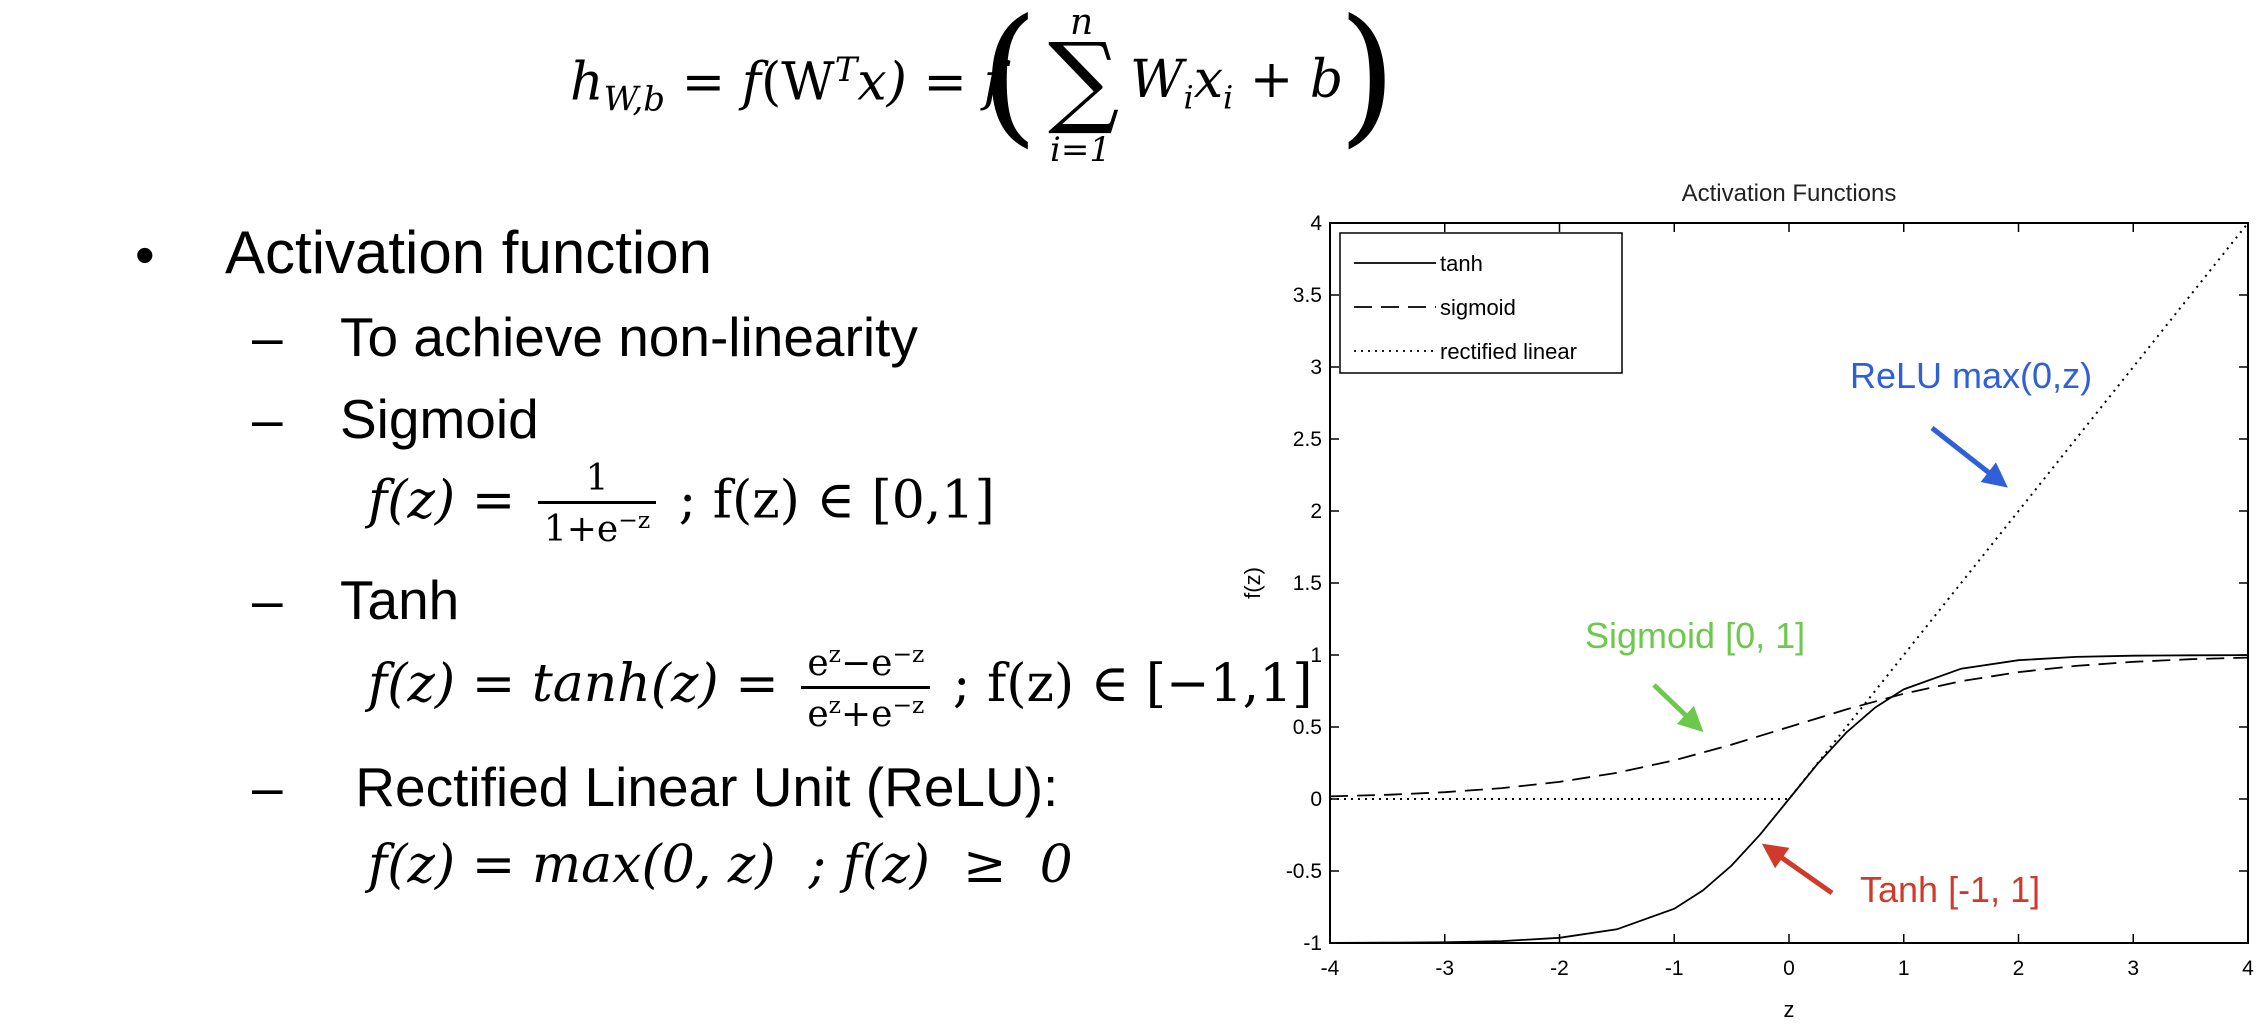 The height and width of the screenshot is (1030, 2262). What do you see at coordinates (1132, 684) in the screenshot?
I see `tanh-eq-rhs: ; f(z) ∈ [−1,1]` at bounding box center [1132, 684].